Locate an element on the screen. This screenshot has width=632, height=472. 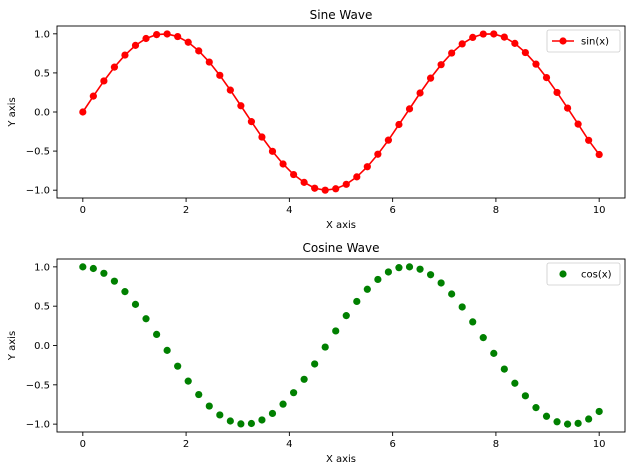
legend-box is located at coordinates (583, 274).